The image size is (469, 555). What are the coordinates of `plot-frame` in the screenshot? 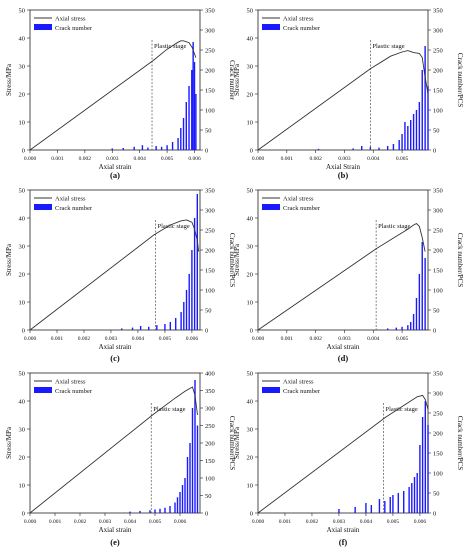 It's located at (115, 80).